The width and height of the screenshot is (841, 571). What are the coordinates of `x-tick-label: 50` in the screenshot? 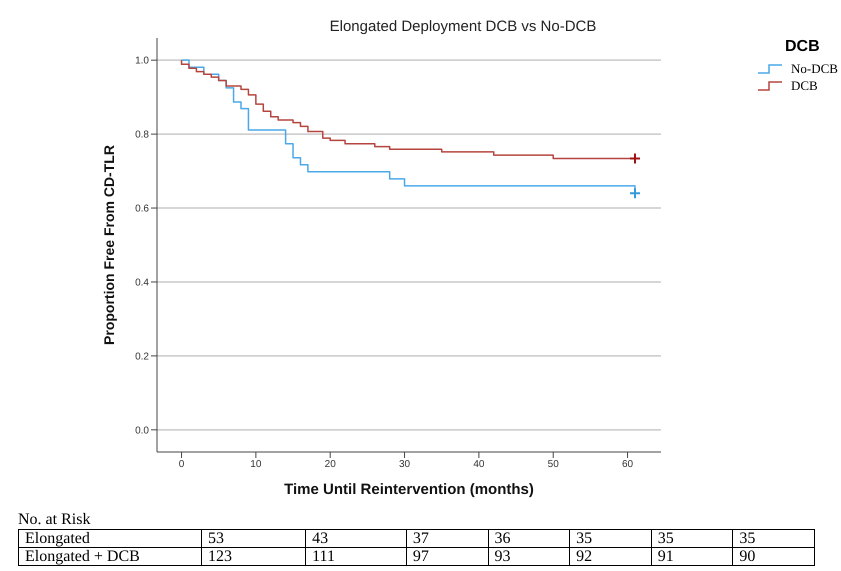 It's located at (554, 464).